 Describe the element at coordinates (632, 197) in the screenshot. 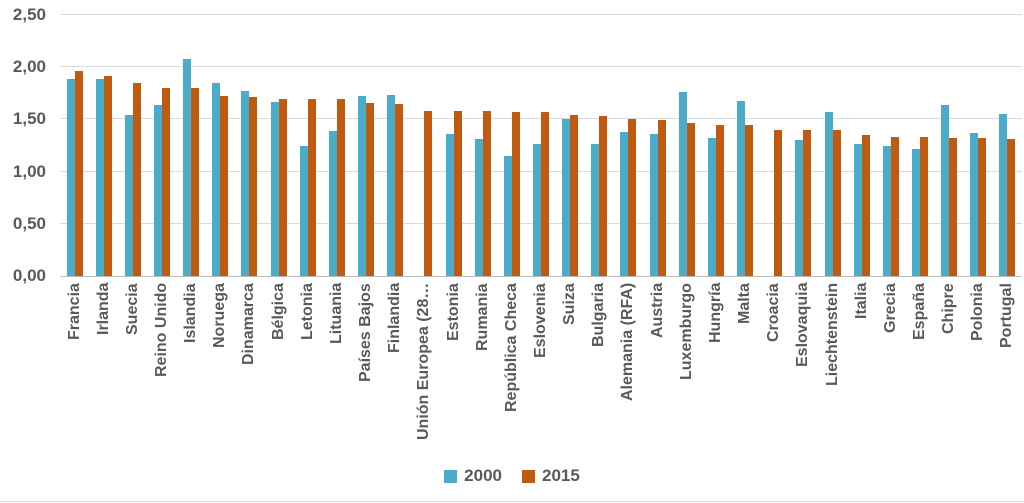

I see `bar-2015-Alemania (RFA)` at that location.